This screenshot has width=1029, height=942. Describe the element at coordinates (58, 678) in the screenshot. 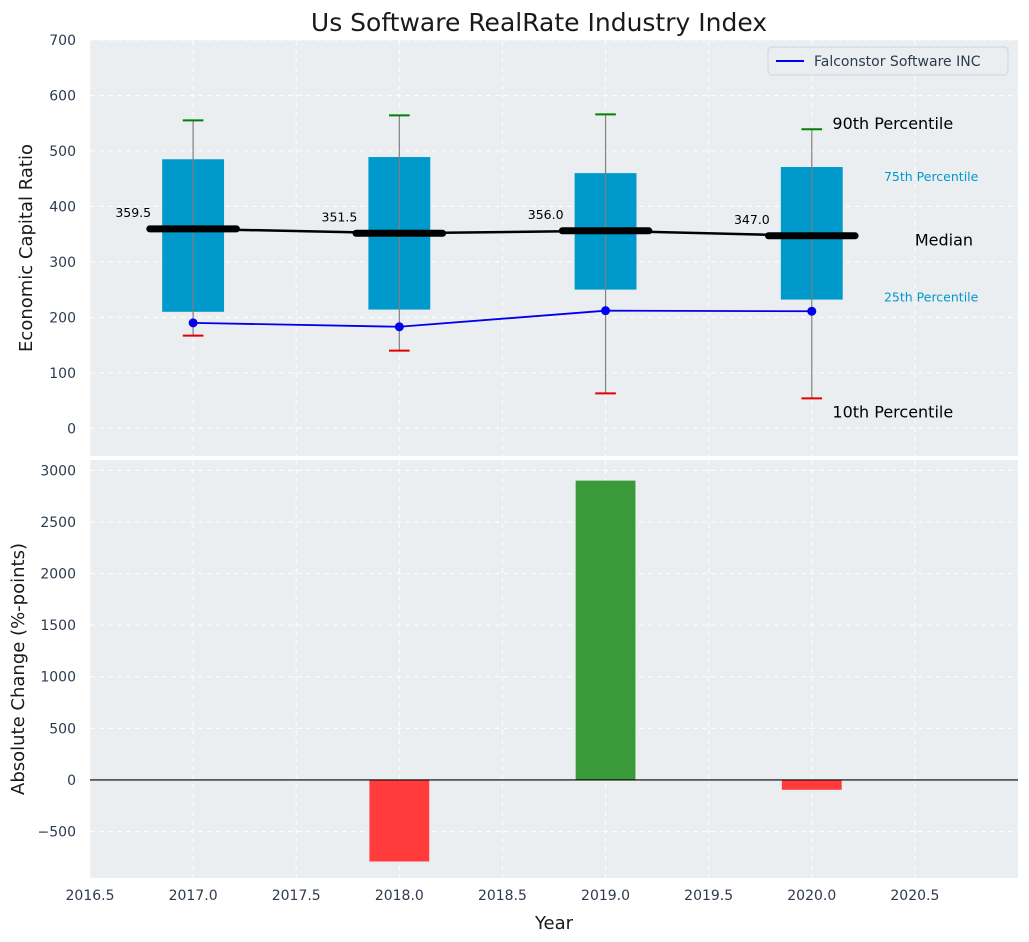

I see `bottom-y-tick-label: 1000` at that location.